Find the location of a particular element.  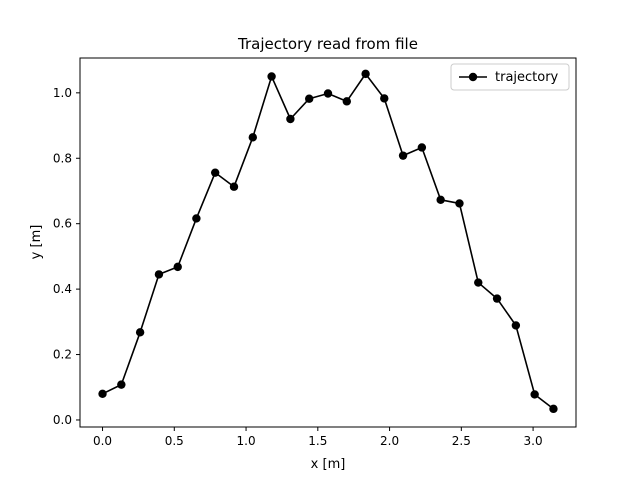

x-tick-label: 3.0 is located at coordinates (533, 441).